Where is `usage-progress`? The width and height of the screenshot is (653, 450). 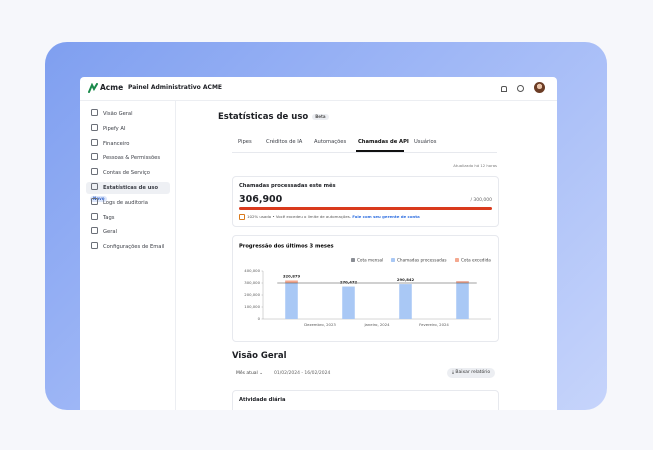
usage-progress is located at coordinates (365, 208).